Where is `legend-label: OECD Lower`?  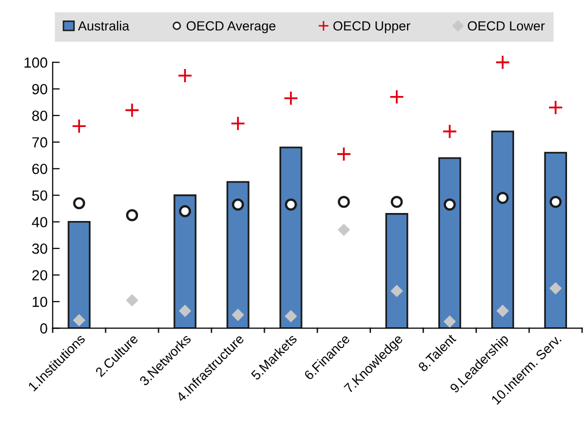 legend-label: OECD Lower is located at coordinates (506, 26).